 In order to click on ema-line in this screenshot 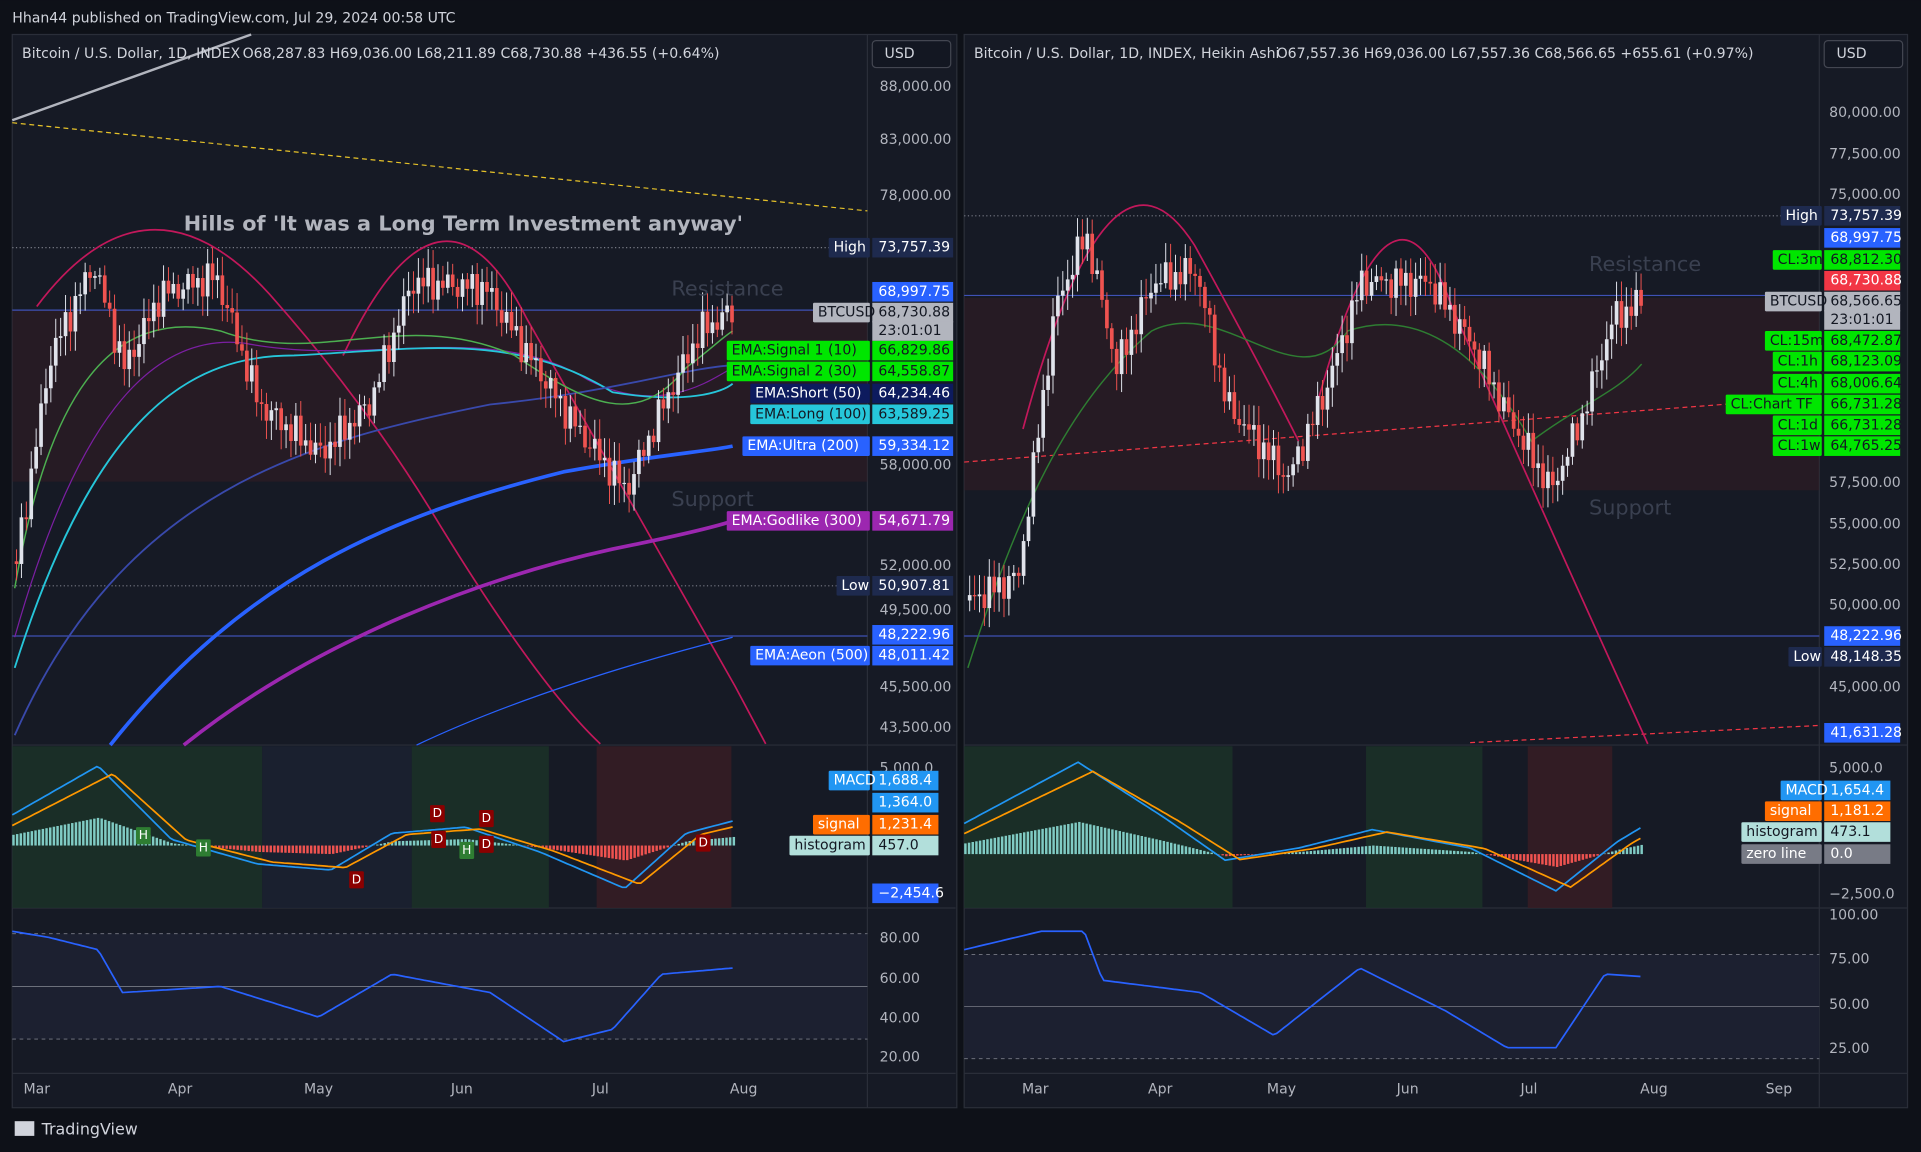, I will do `click(574, 691)`.